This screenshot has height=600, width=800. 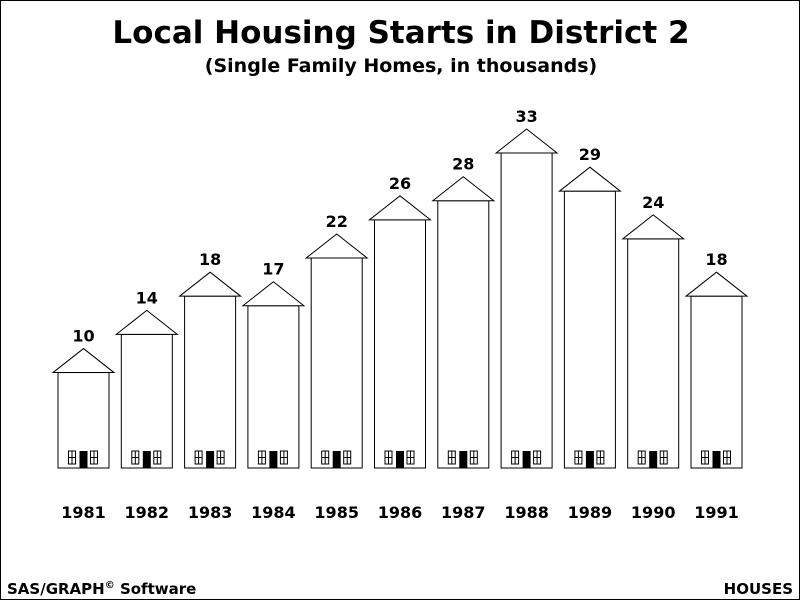 What do you see at coordinates (400, 183) in the screenshot?
I see `value-label-1986: 26` at bounding box center [400, 183].